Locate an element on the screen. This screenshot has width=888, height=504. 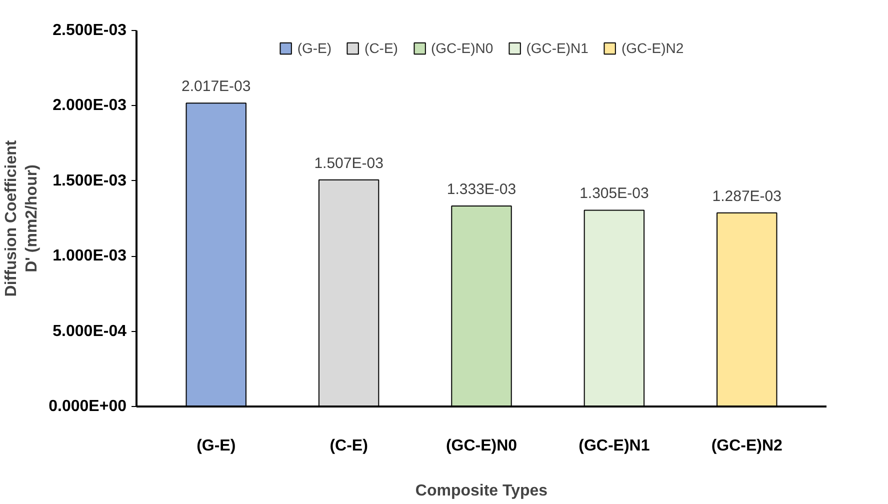
legend-label: (GC-E)N0 is located at coordinates (462, 48).